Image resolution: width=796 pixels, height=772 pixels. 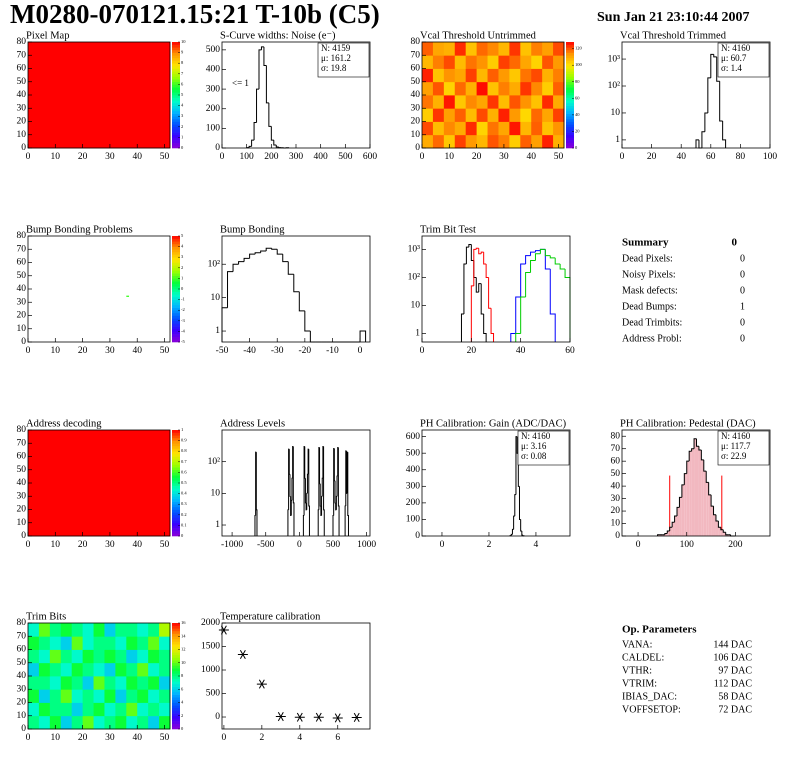 What do you see at coordinates (336, 58) in the screenshot?
I see `stats-line: μ: 161.2` at bounding box center [336, 58].